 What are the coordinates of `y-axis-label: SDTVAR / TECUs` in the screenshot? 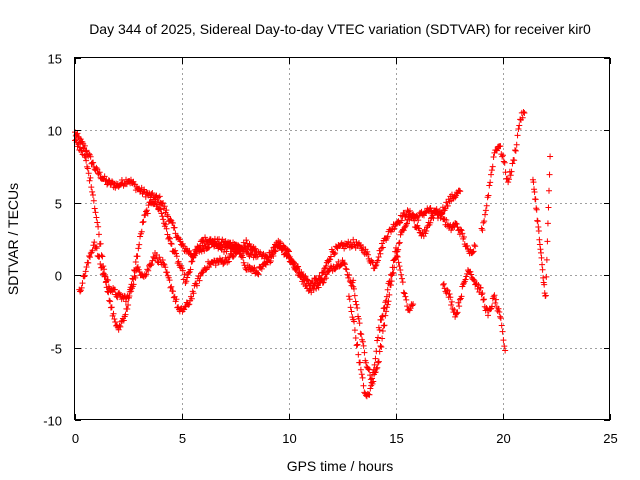 It's located at (13, 239).